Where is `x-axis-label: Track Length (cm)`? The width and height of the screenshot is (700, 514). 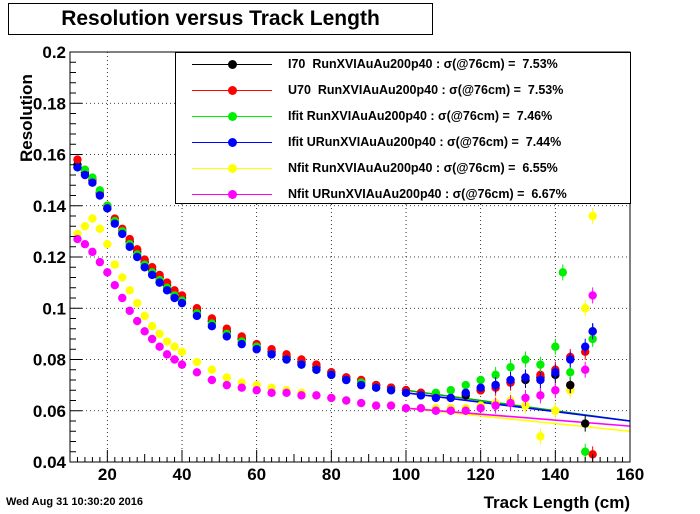 x-axis-label: Track Length (cm) is located at coordinates (557, 502).